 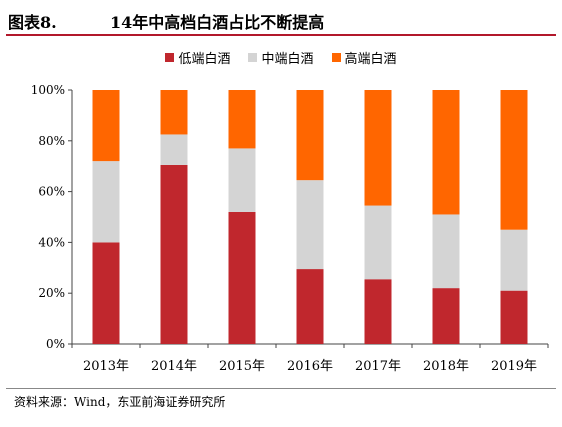 I want to click on legend-swatch-mid, so click(x=253, y=57).